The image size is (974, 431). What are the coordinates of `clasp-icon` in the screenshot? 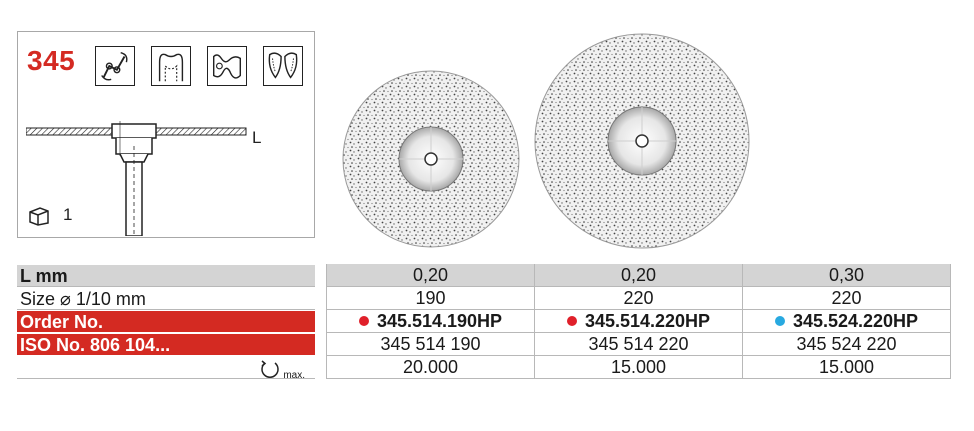 It's located at (115, 66).